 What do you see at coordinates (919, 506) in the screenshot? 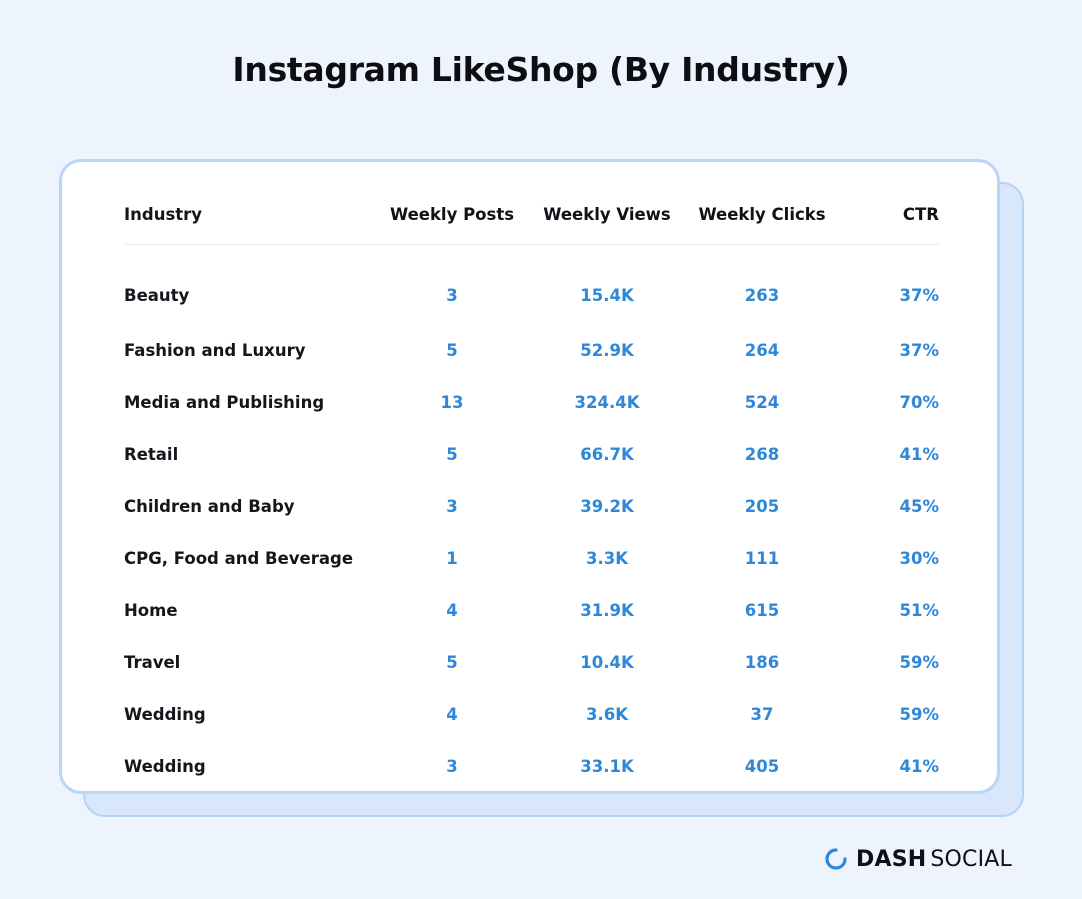
I see `cell-ctr: 45%` at bounding box center [919, 506].